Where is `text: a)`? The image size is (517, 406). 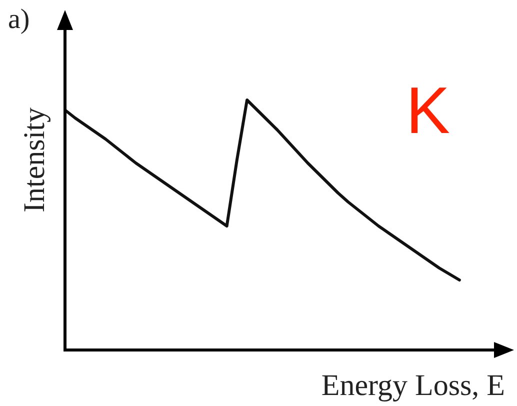
text: a) is located at coordinates (19, 19).